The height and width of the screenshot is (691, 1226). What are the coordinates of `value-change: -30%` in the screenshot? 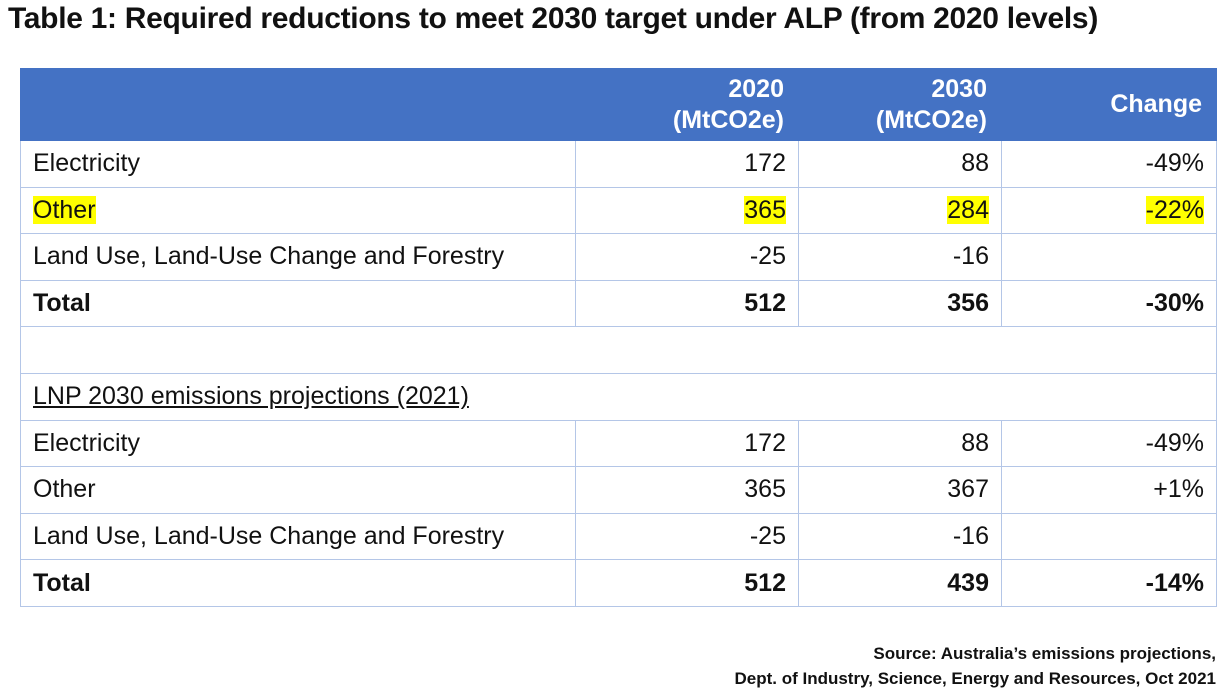 It's located at (1109, 303).